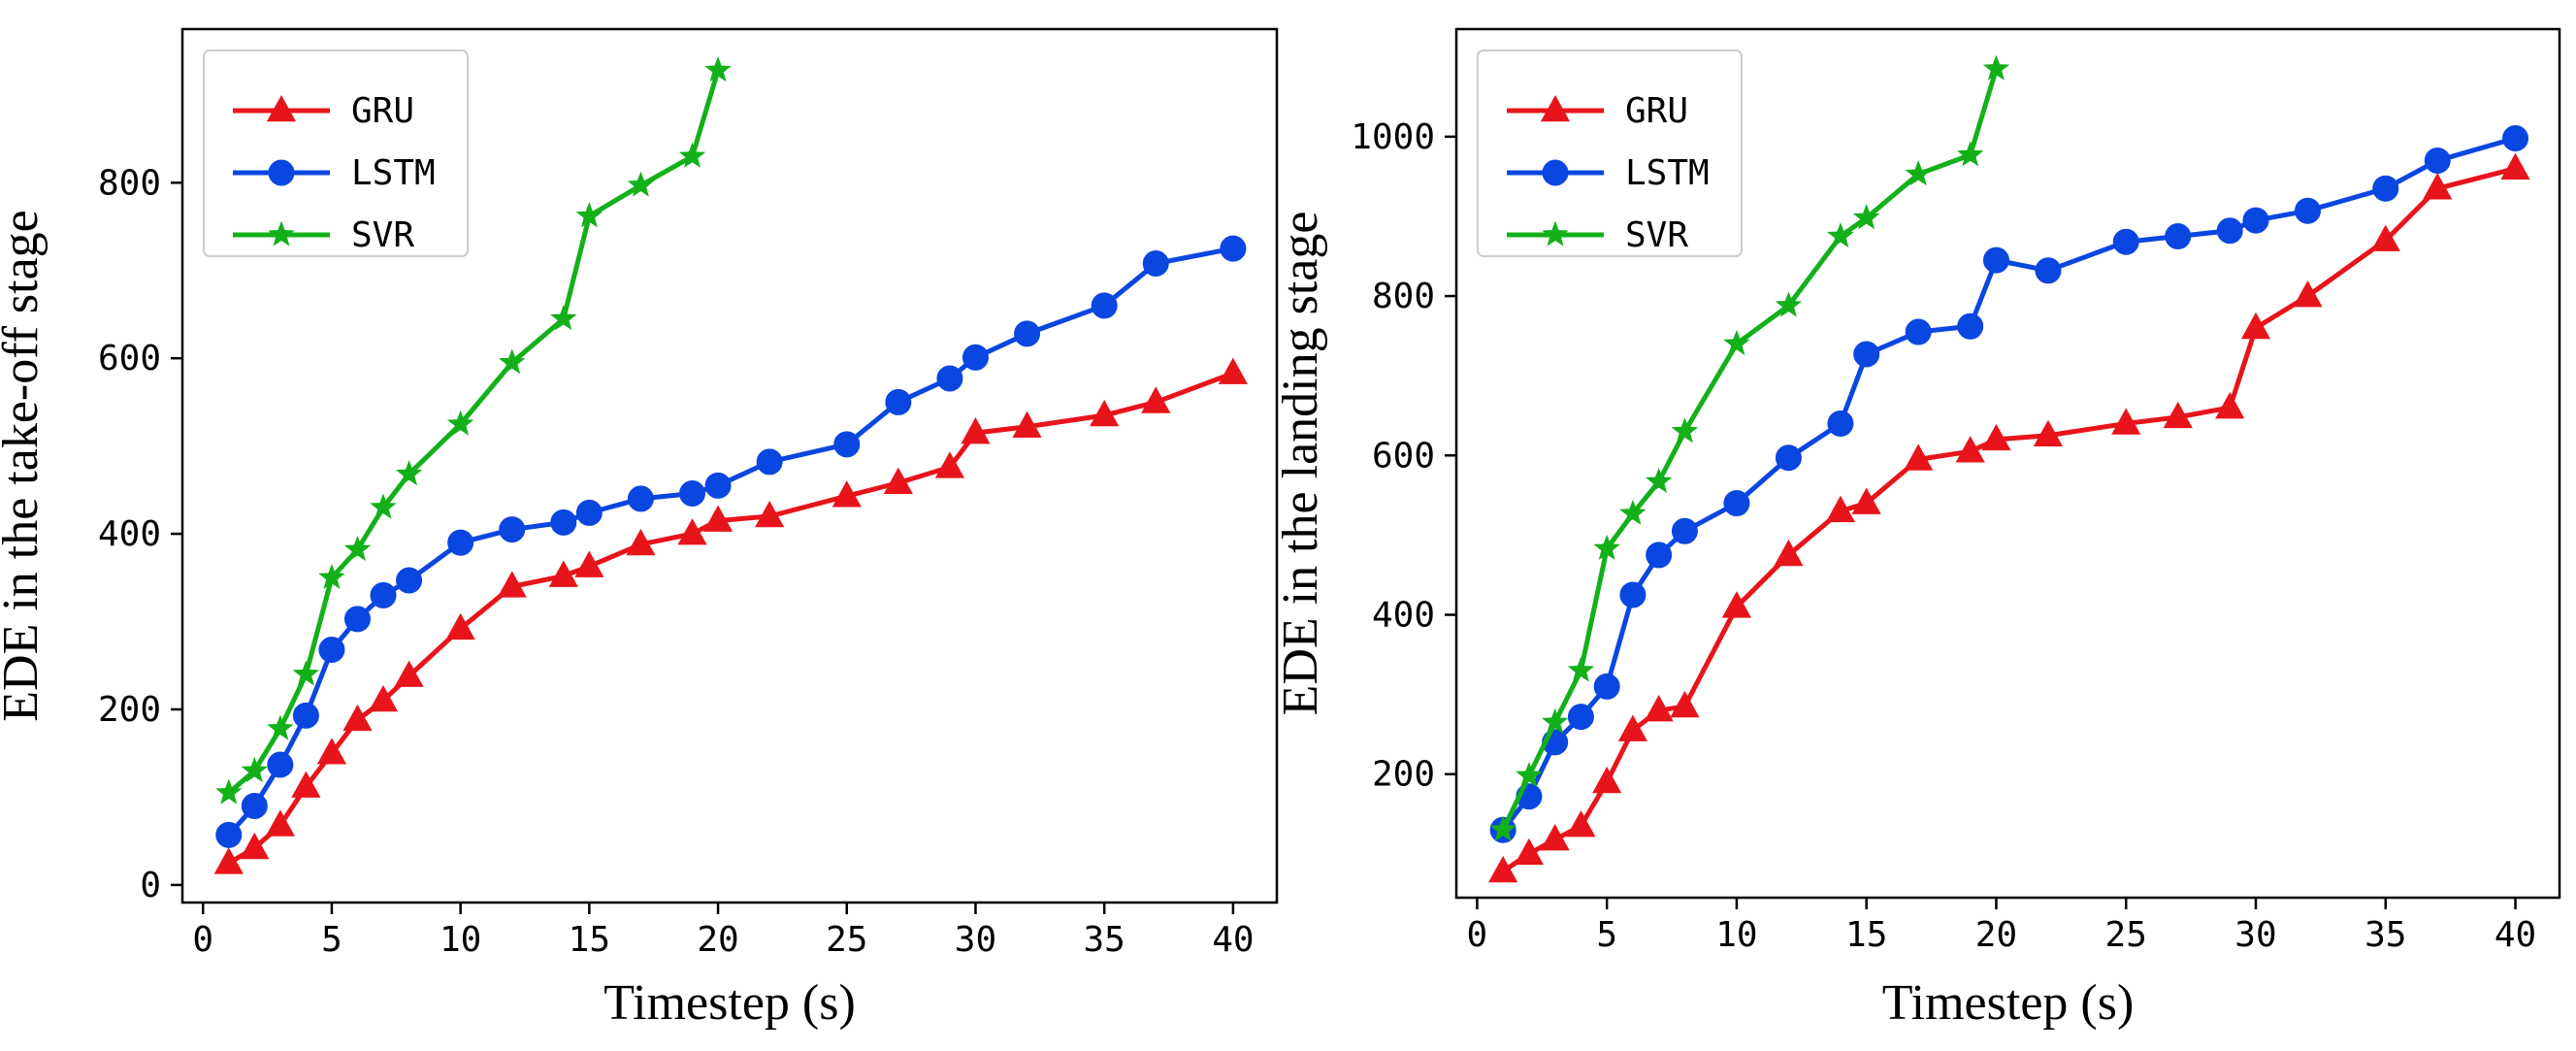 The image size is (2576, 1051). What do you see at coordinates (1233, 940) in the screenshot?
I see `x-tick-label: 40` at bounding box center [1233, 940].